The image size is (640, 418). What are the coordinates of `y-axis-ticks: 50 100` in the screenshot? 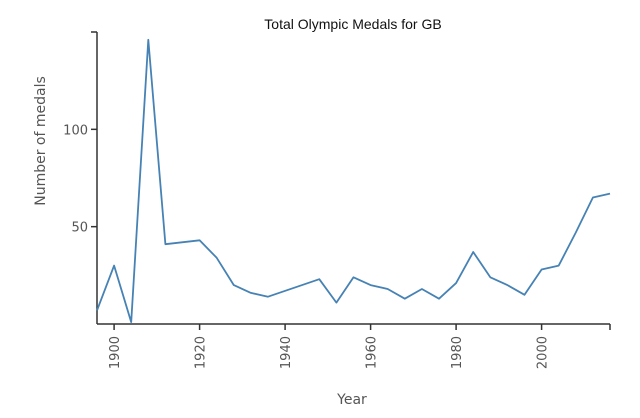 It's located at (80, 179).